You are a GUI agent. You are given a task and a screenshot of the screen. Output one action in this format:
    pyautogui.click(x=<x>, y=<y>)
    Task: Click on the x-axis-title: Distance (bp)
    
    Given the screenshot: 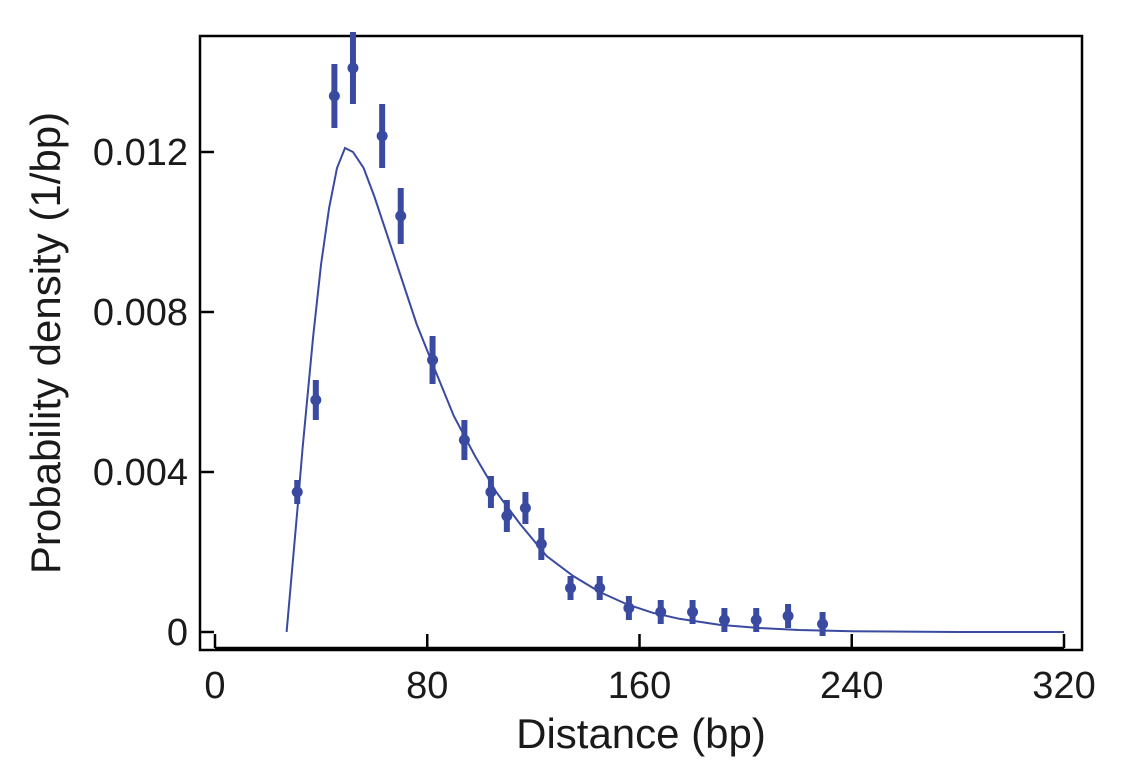 What is the action you would take?
    pyautogui.click(x=641, y=733)
    